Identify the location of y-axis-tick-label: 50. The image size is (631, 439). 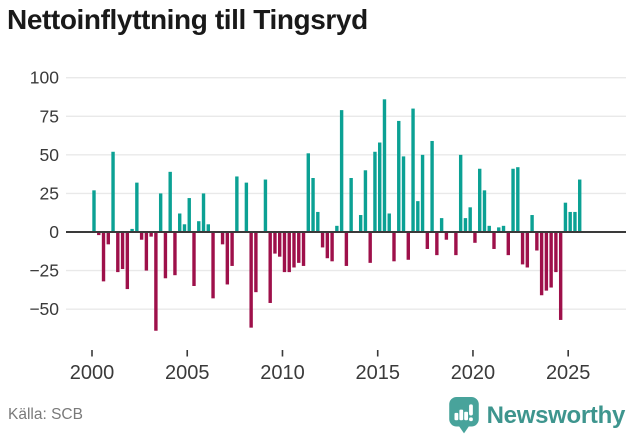
(50, 155).